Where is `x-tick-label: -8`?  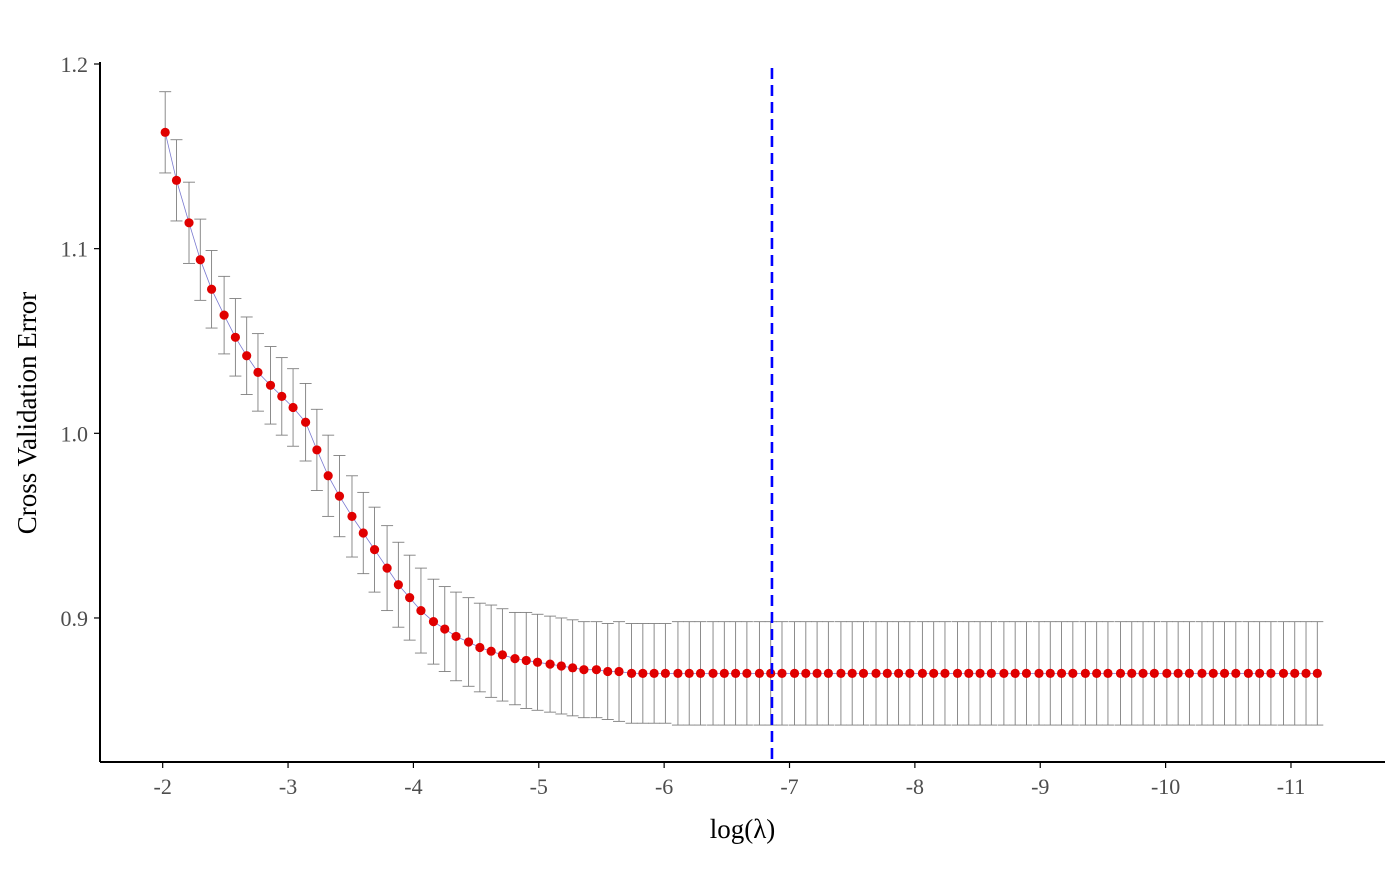
x-tick-label: -8 is located at coordinates (915, 786).